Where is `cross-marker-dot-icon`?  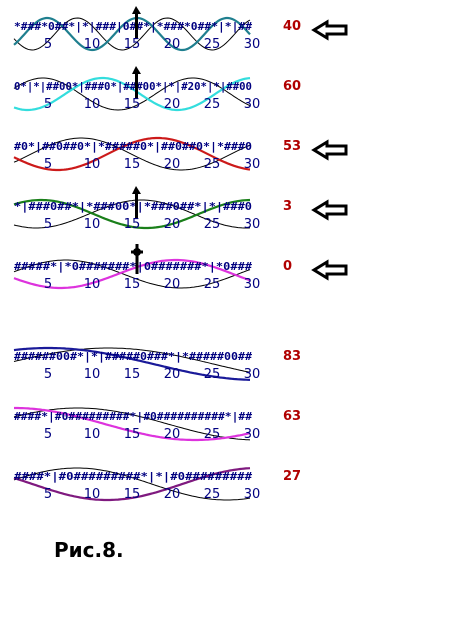 cross-marker-dot-icon is located at coordinates (137, 252).